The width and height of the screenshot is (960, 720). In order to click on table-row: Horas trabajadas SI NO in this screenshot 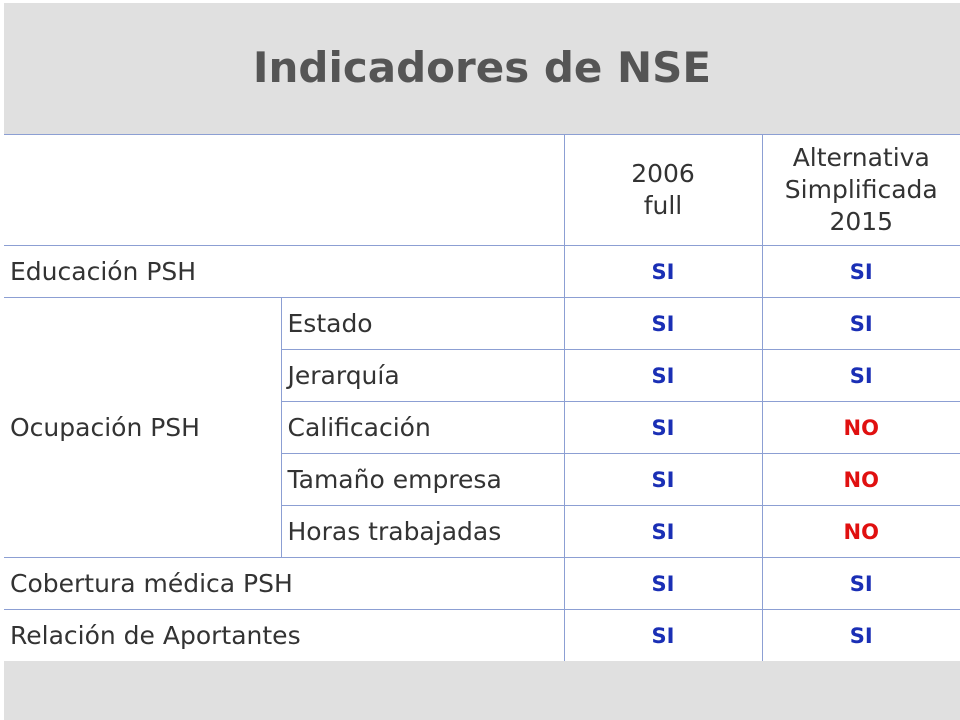, I will do `click(482, 531)`.